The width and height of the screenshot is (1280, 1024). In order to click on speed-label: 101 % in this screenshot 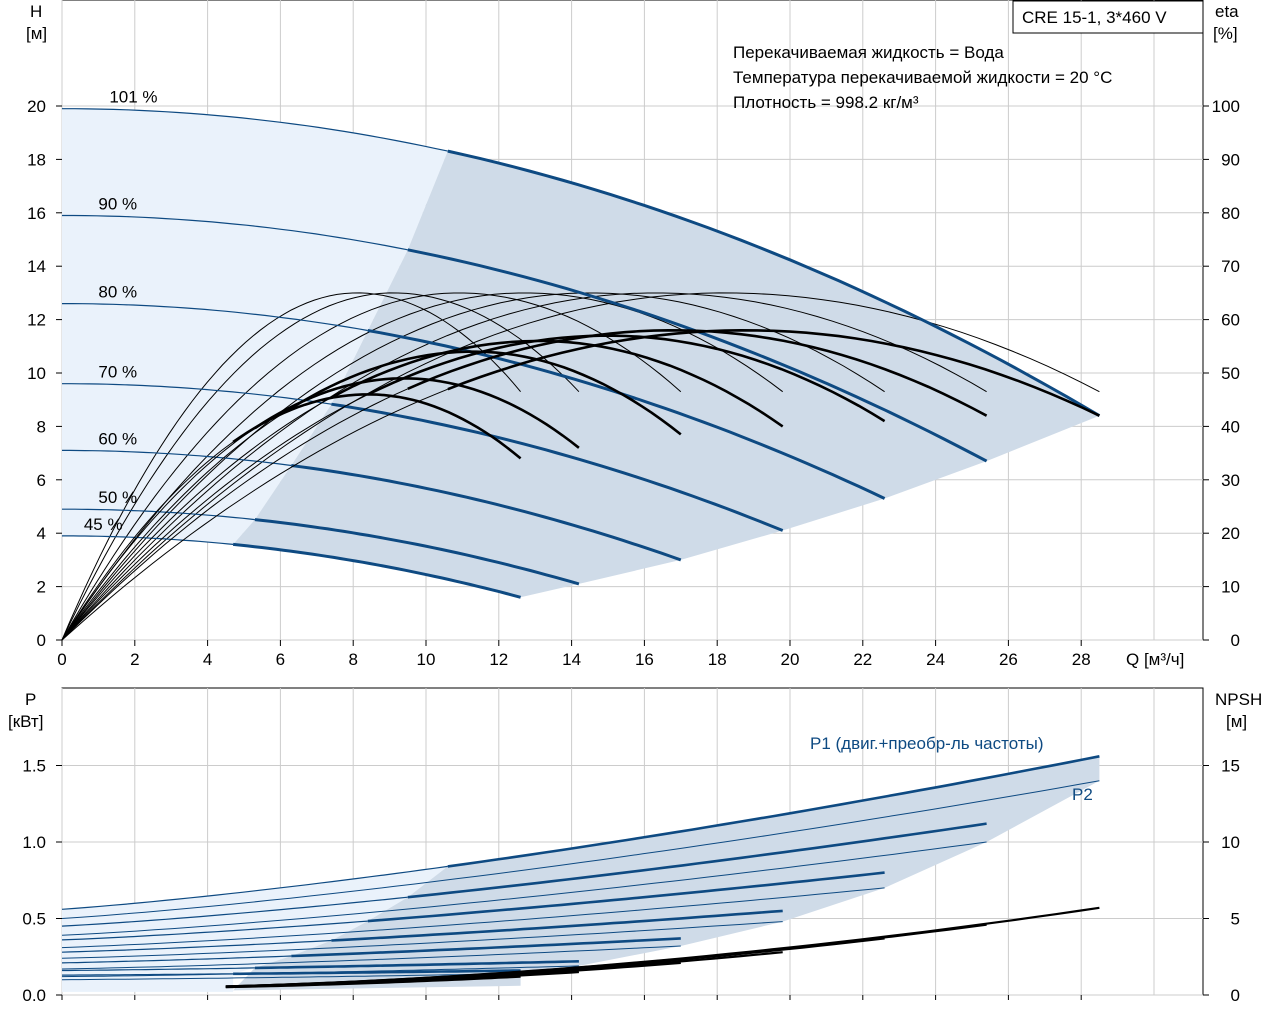, I will do `click(133, 97)`.